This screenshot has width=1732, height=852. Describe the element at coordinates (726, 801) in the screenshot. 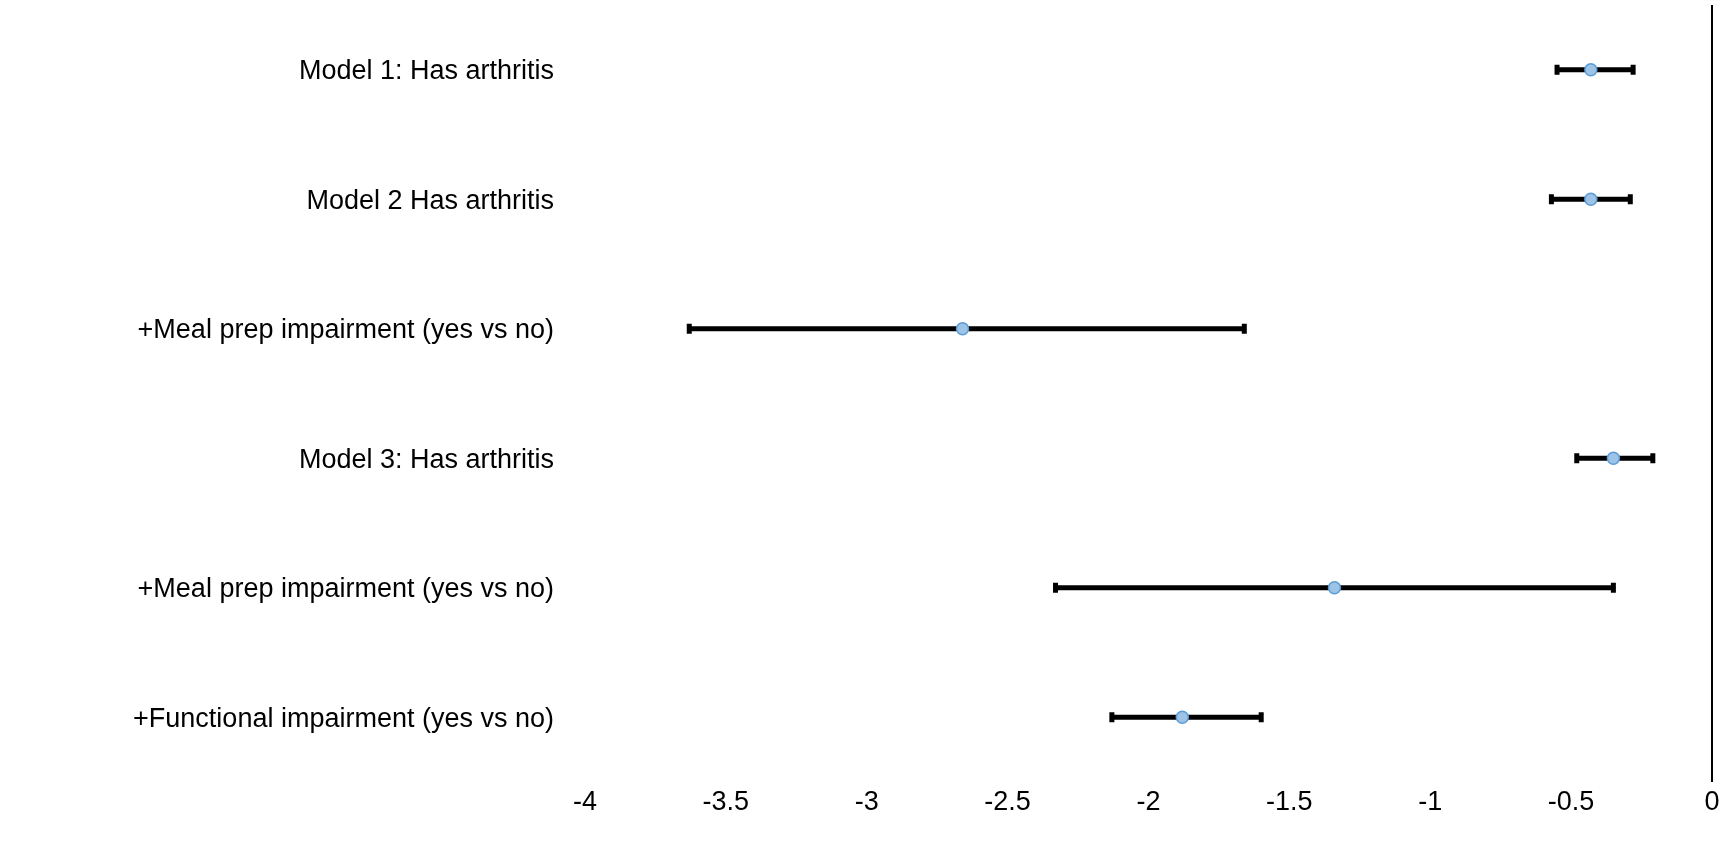

I see `x-tick-label: -3.5` at that location.